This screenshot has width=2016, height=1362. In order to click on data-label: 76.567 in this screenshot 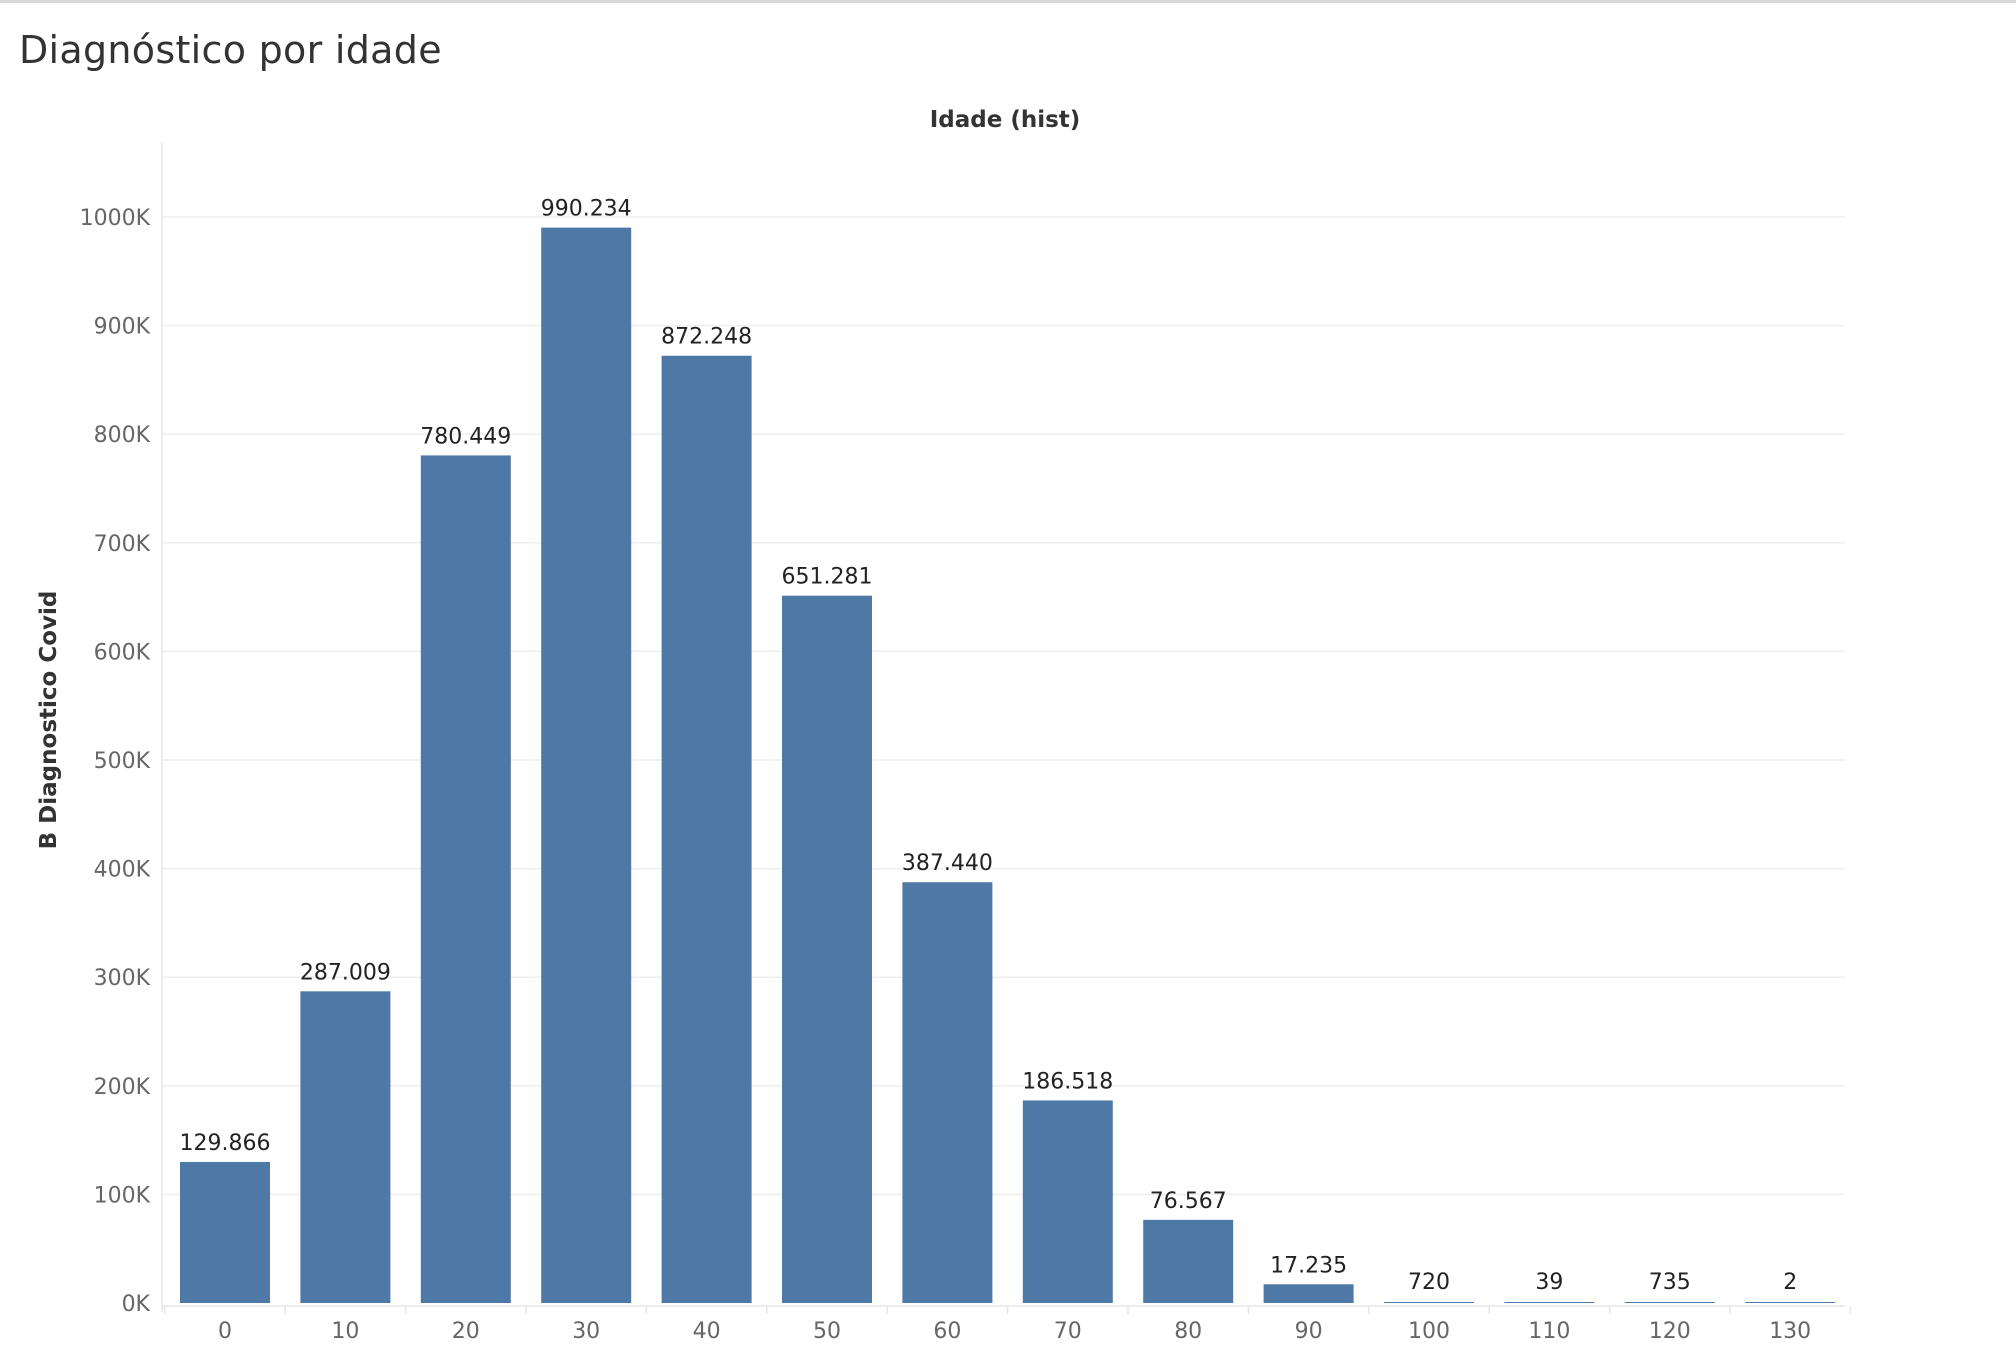, I will do `click(1188, 1201)`.